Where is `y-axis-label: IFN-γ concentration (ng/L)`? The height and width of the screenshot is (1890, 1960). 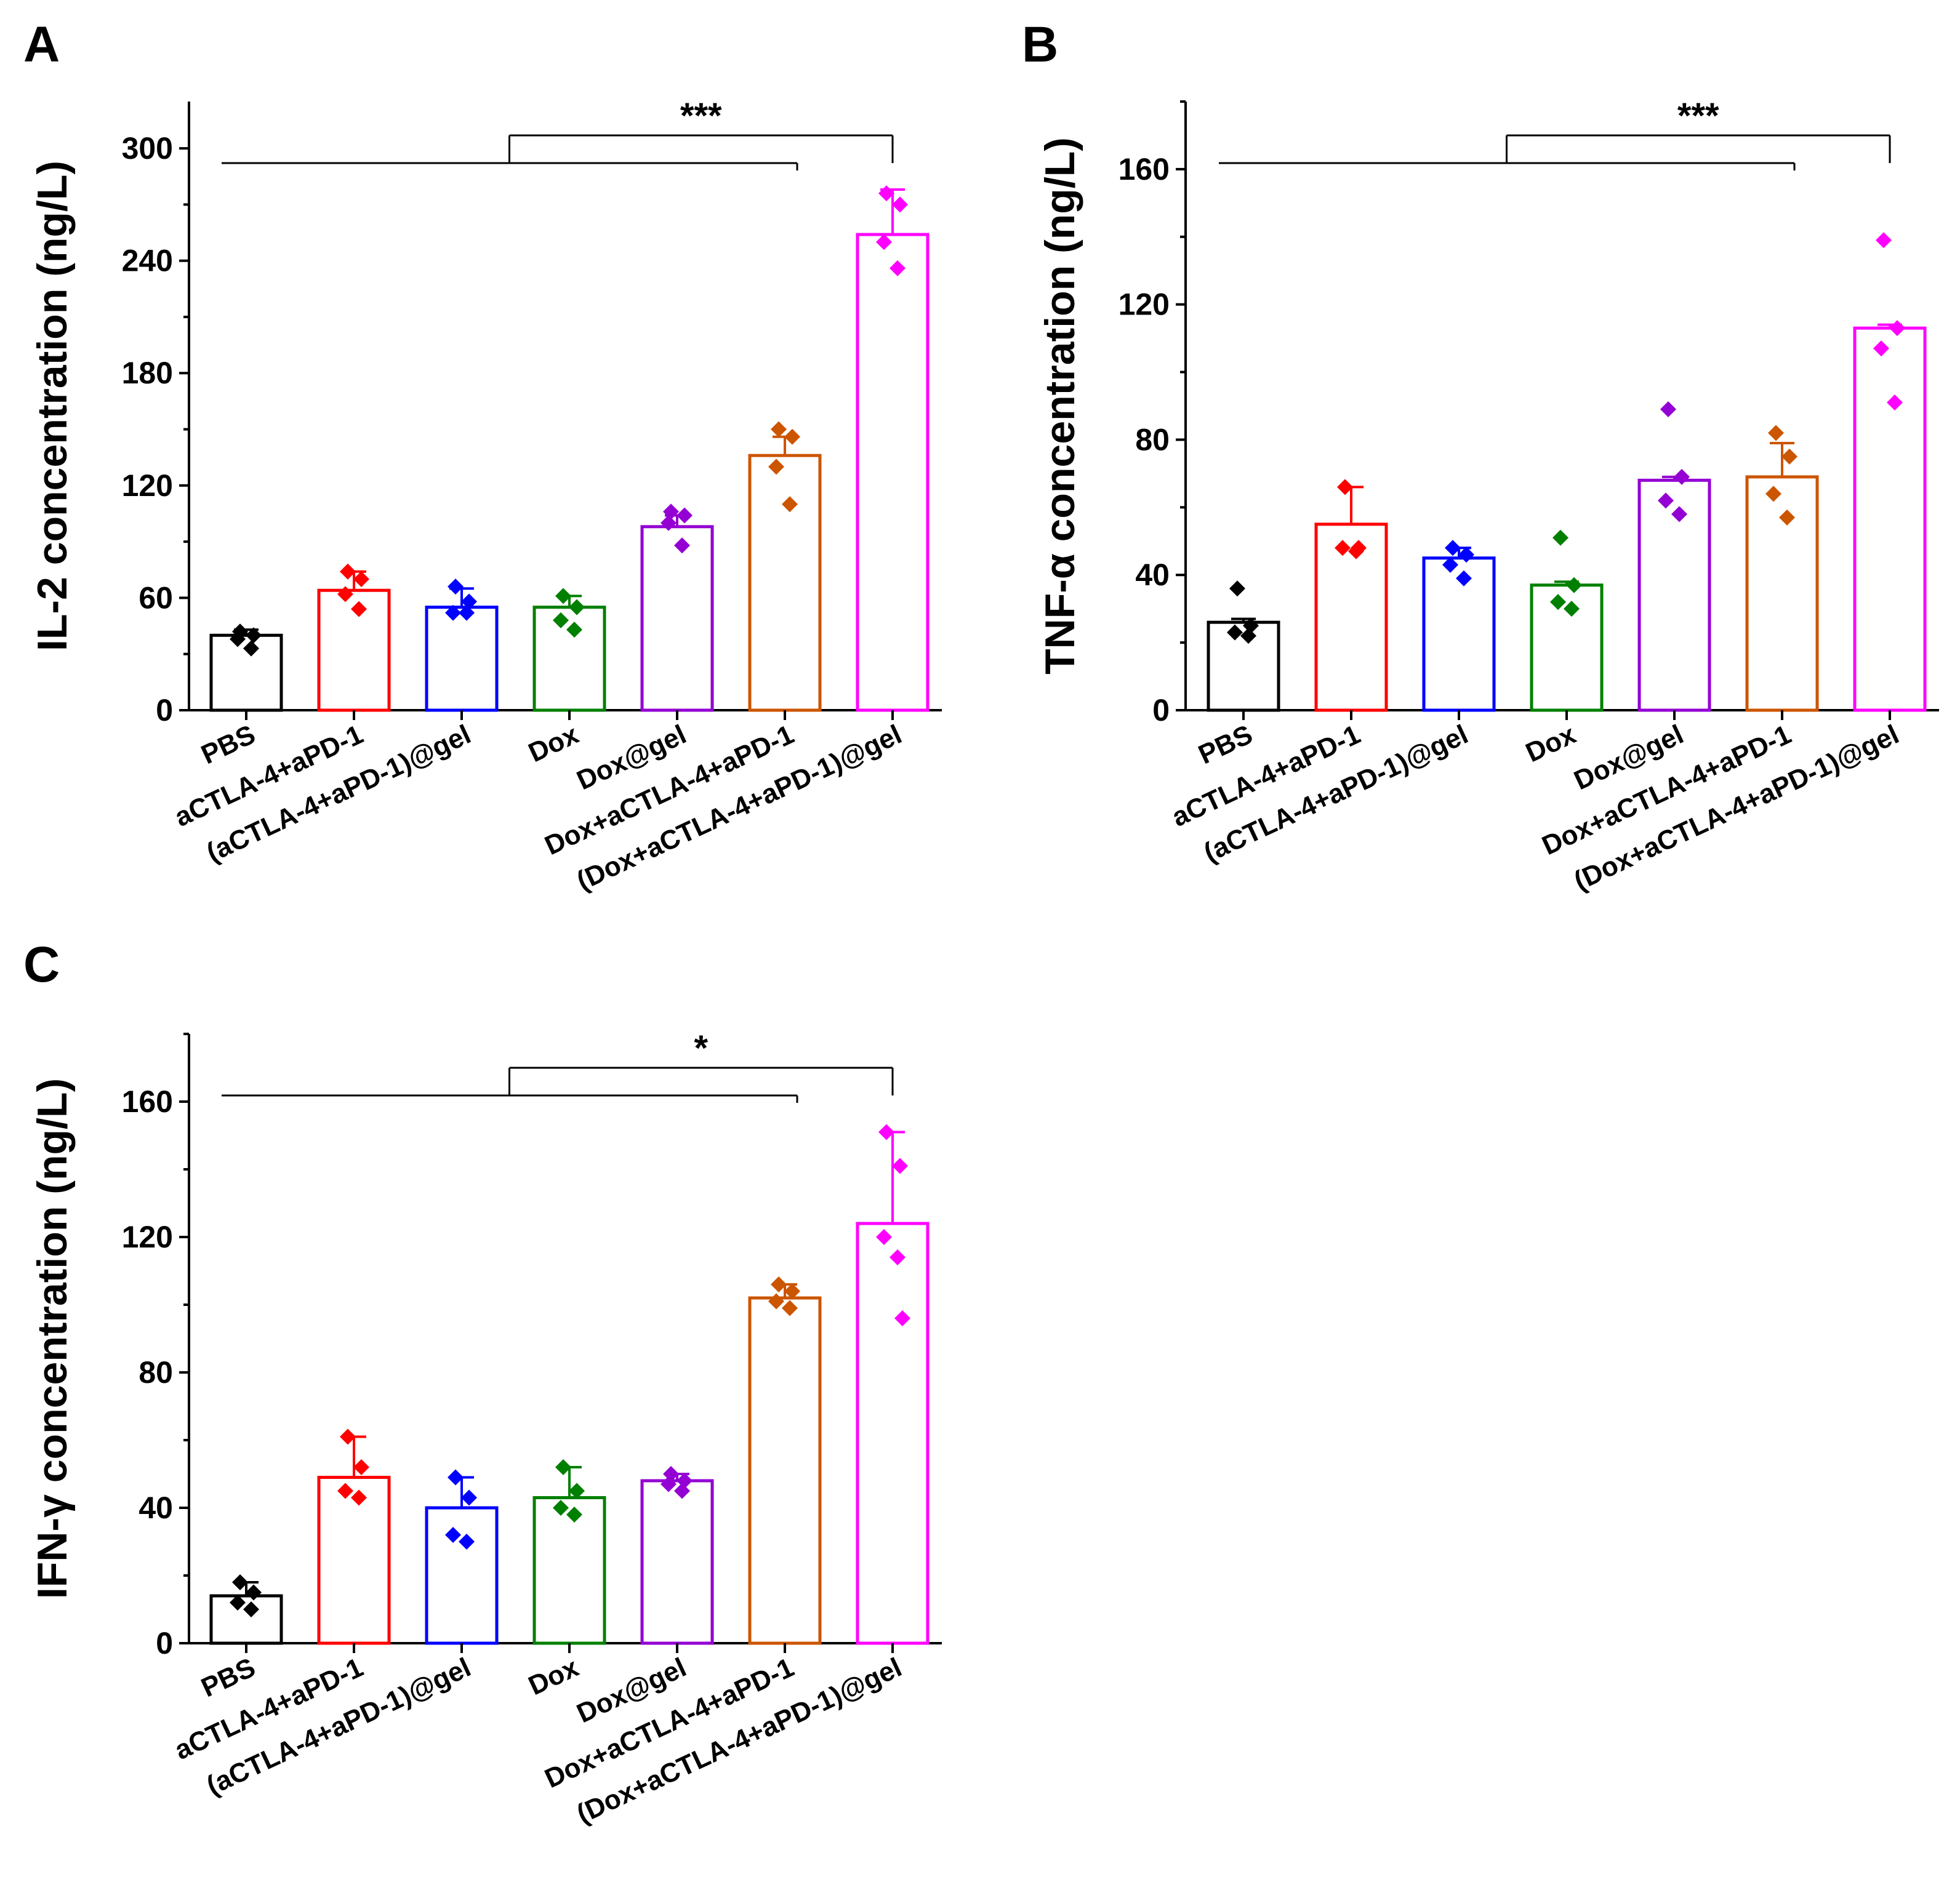 y-axis-label: IFN-γ concentration (ng/L) is located at coordinates (52, 1338).